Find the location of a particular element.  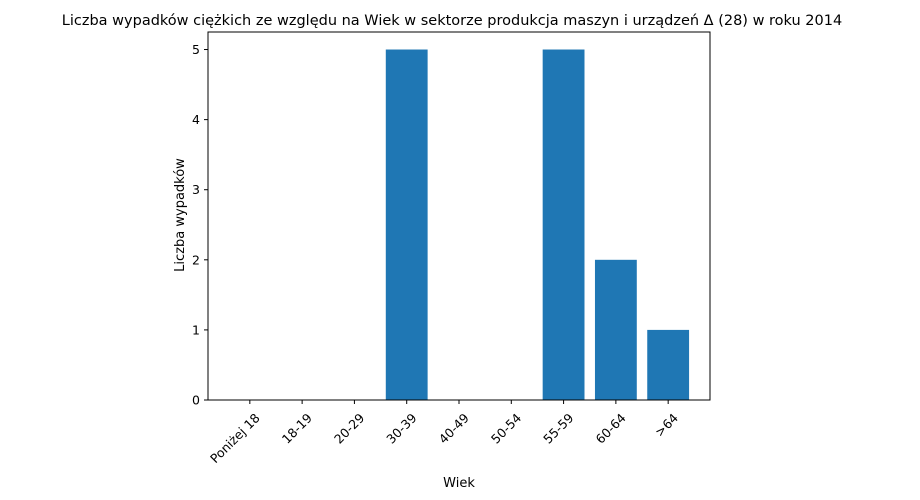

y-tick-label: 4 is located at coordinates (196, 119).